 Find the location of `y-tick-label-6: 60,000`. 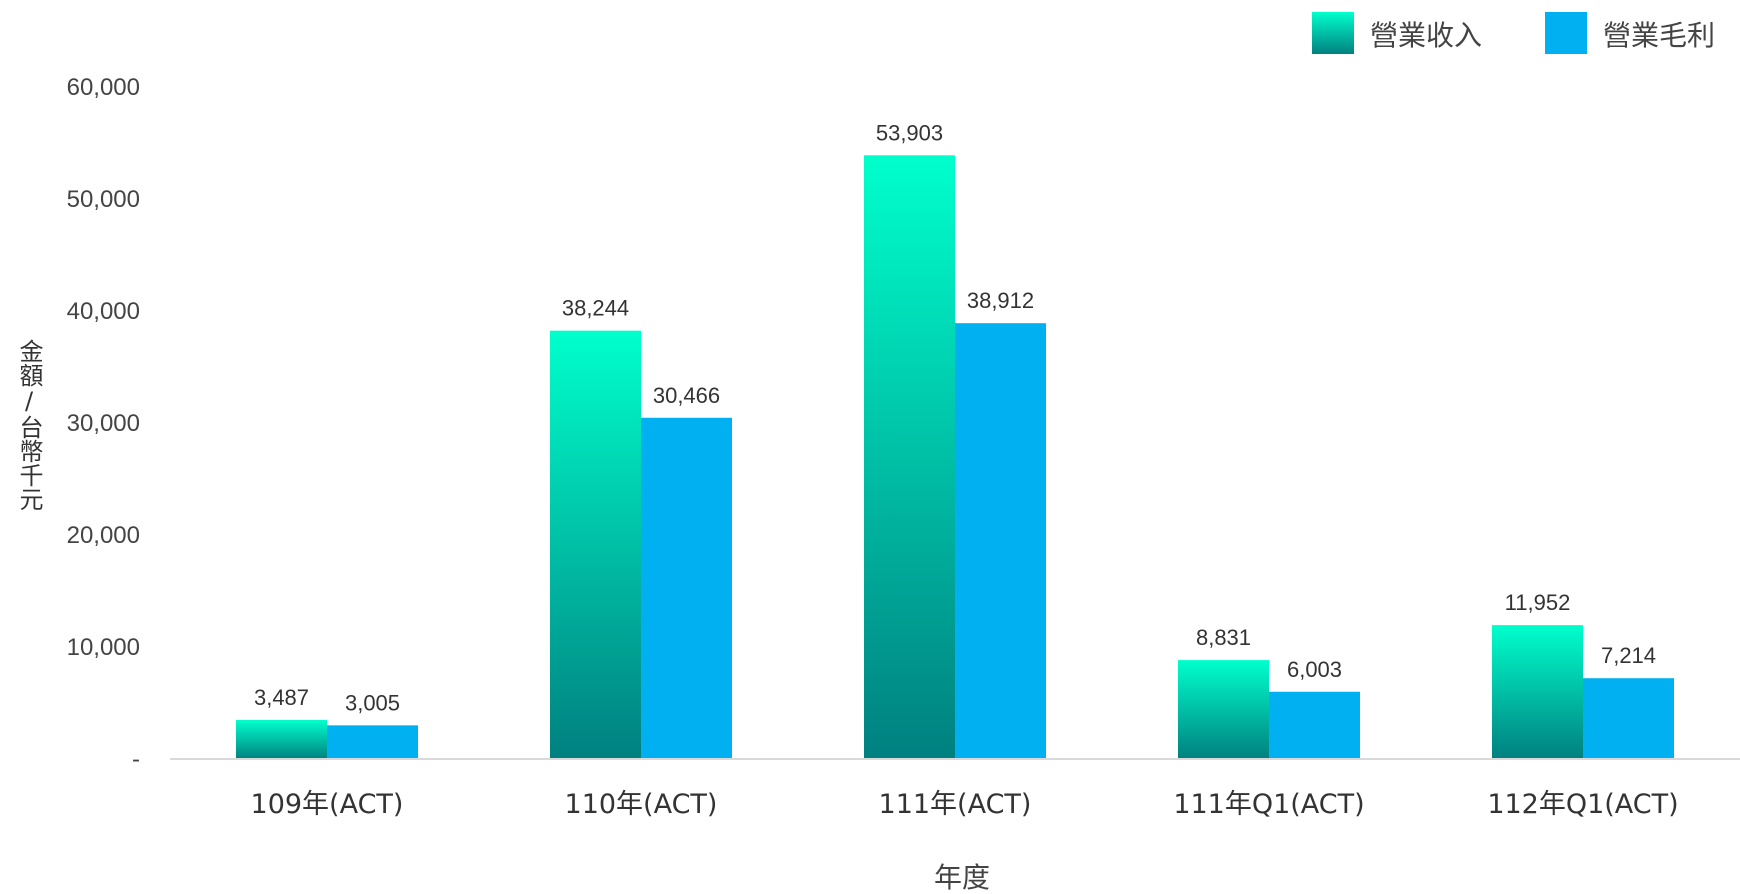

y-tick-label-6: 60,000 is located at coordinates (103, 87).